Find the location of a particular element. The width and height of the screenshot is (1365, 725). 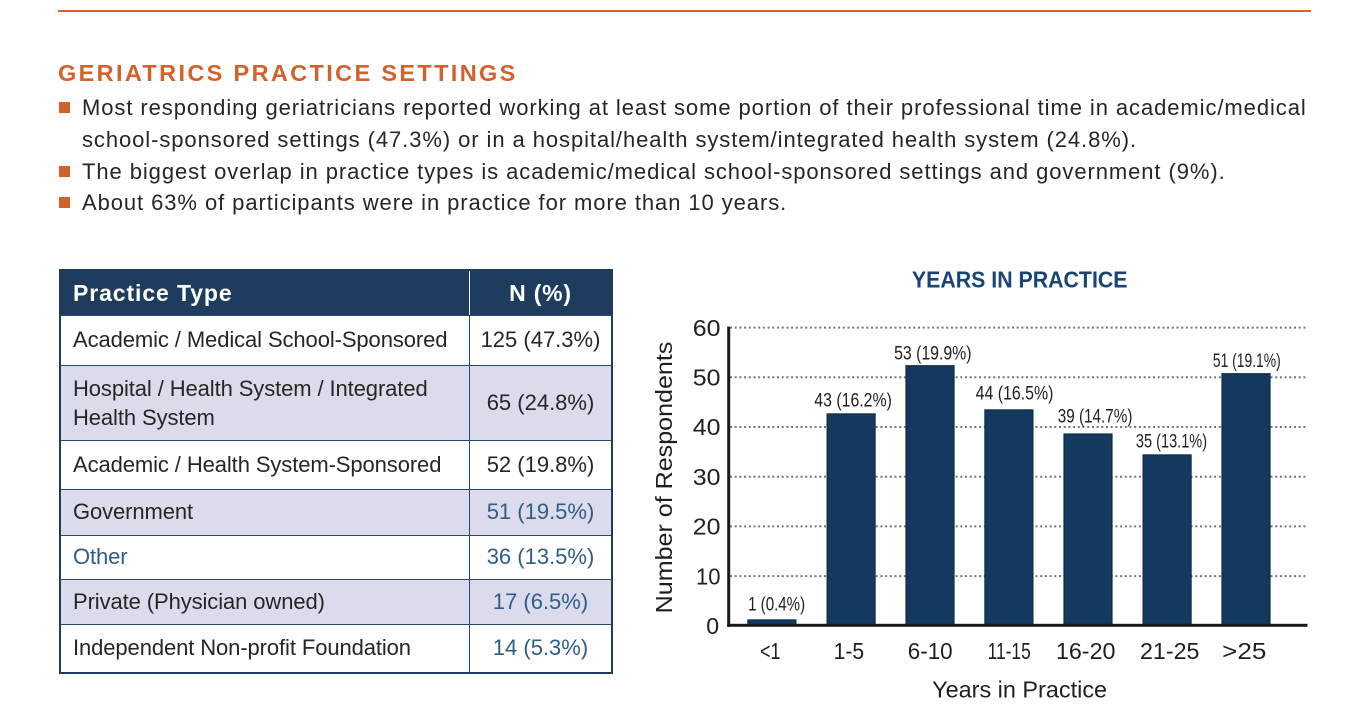

svg-text: 51 (19.1%) is located at coordinates (1247, 361).